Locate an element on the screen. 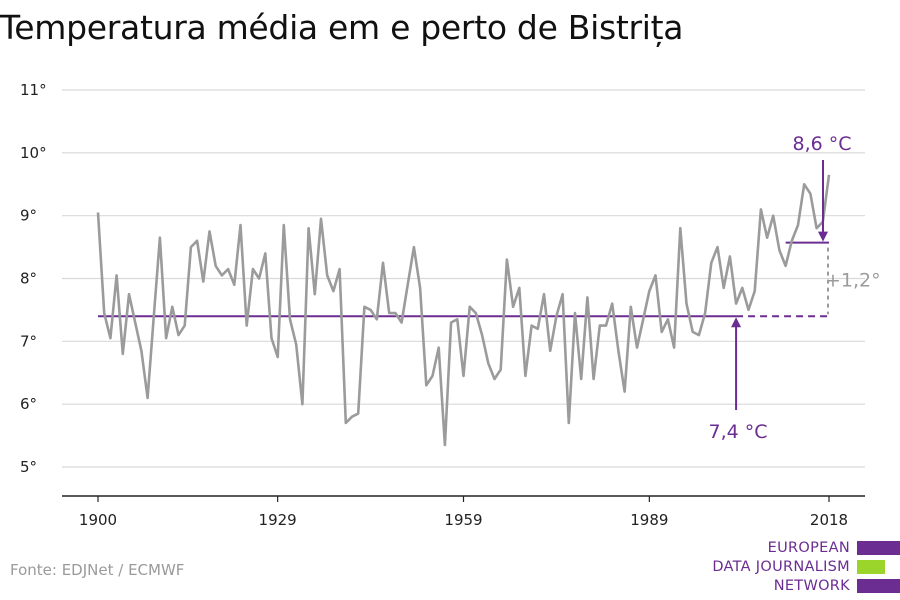 Image resolution: width=900 pixels, height=600 pixels. delta-label: +1,2° is located at coordinates (853, 280).